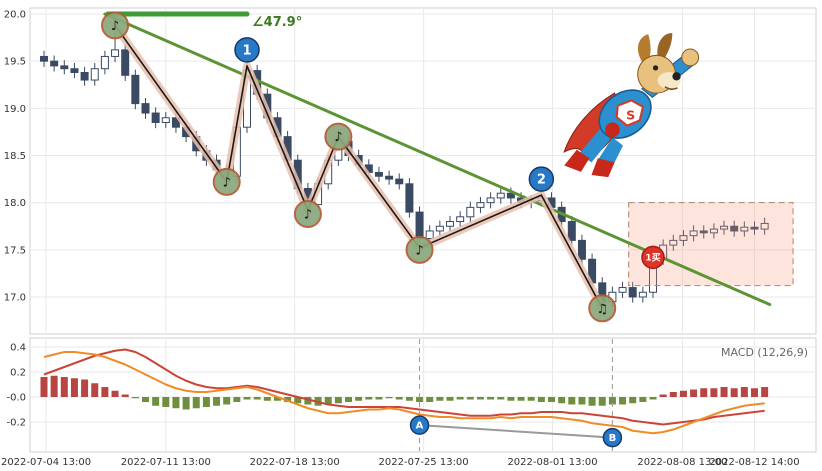 The width and height of the screenshot is (822, 471). Describe the element at coordinates (16, 398) in the screenshot. I see `svg-text: -0.0` at that location.